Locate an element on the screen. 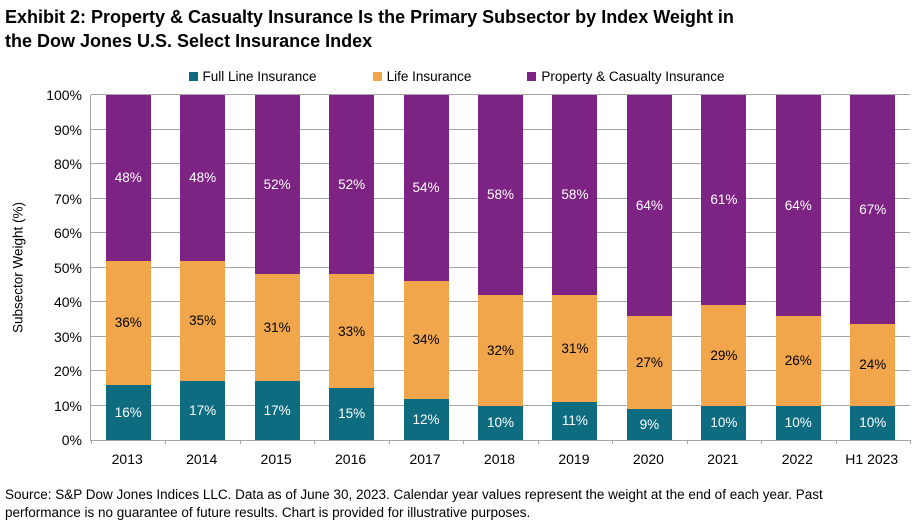 The image size is (913, 528). bar-segment: 31% is located at coordinates (277, 328).